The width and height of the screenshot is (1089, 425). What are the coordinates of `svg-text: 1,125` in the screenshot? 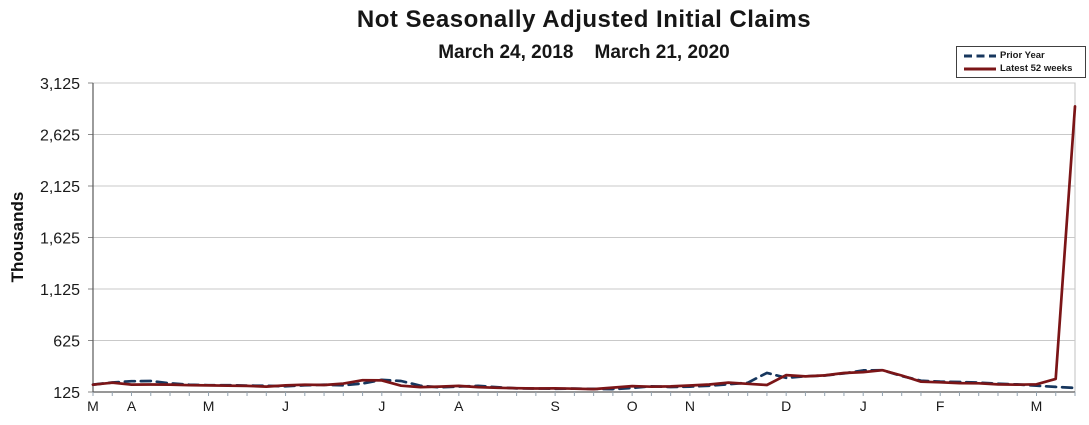 It's located at (60, 290).